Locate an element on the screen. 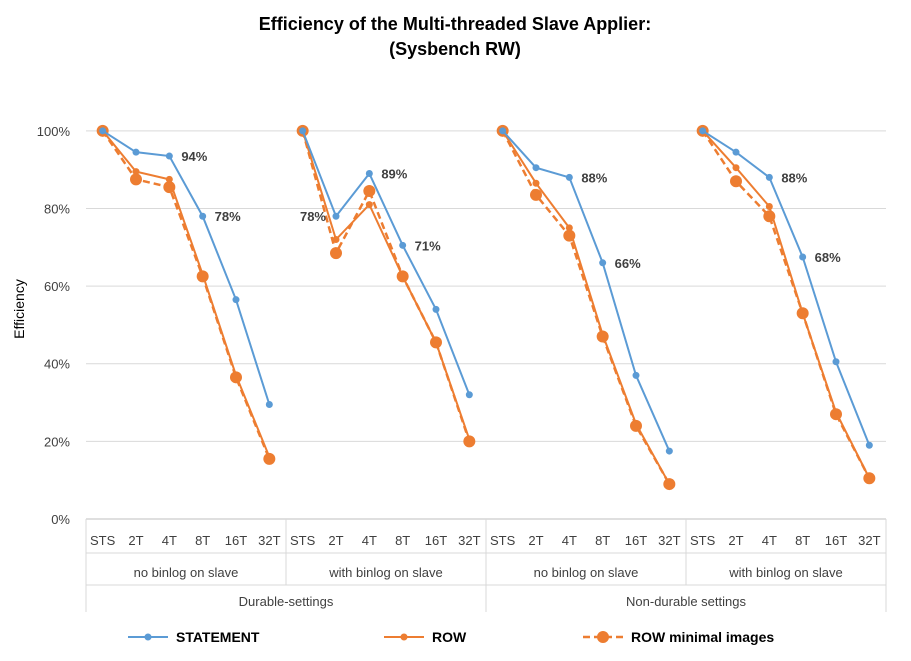  data-label: 71% is located at coordinates (428, 245).